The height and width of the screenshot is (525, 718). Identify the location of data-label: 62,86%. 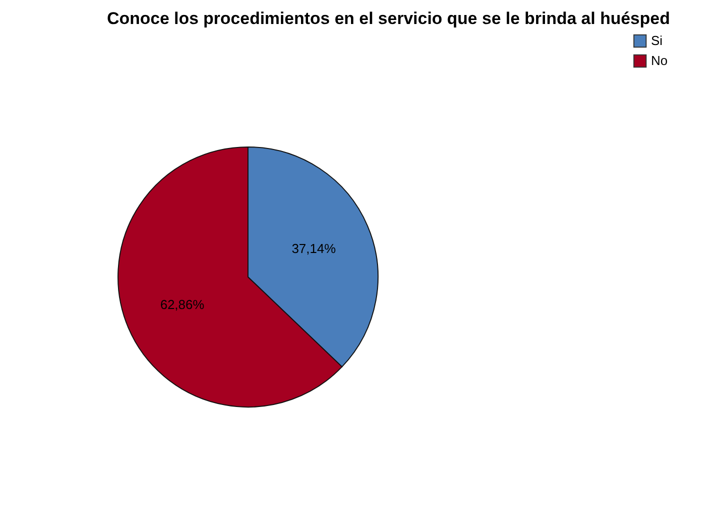
(182, 304).